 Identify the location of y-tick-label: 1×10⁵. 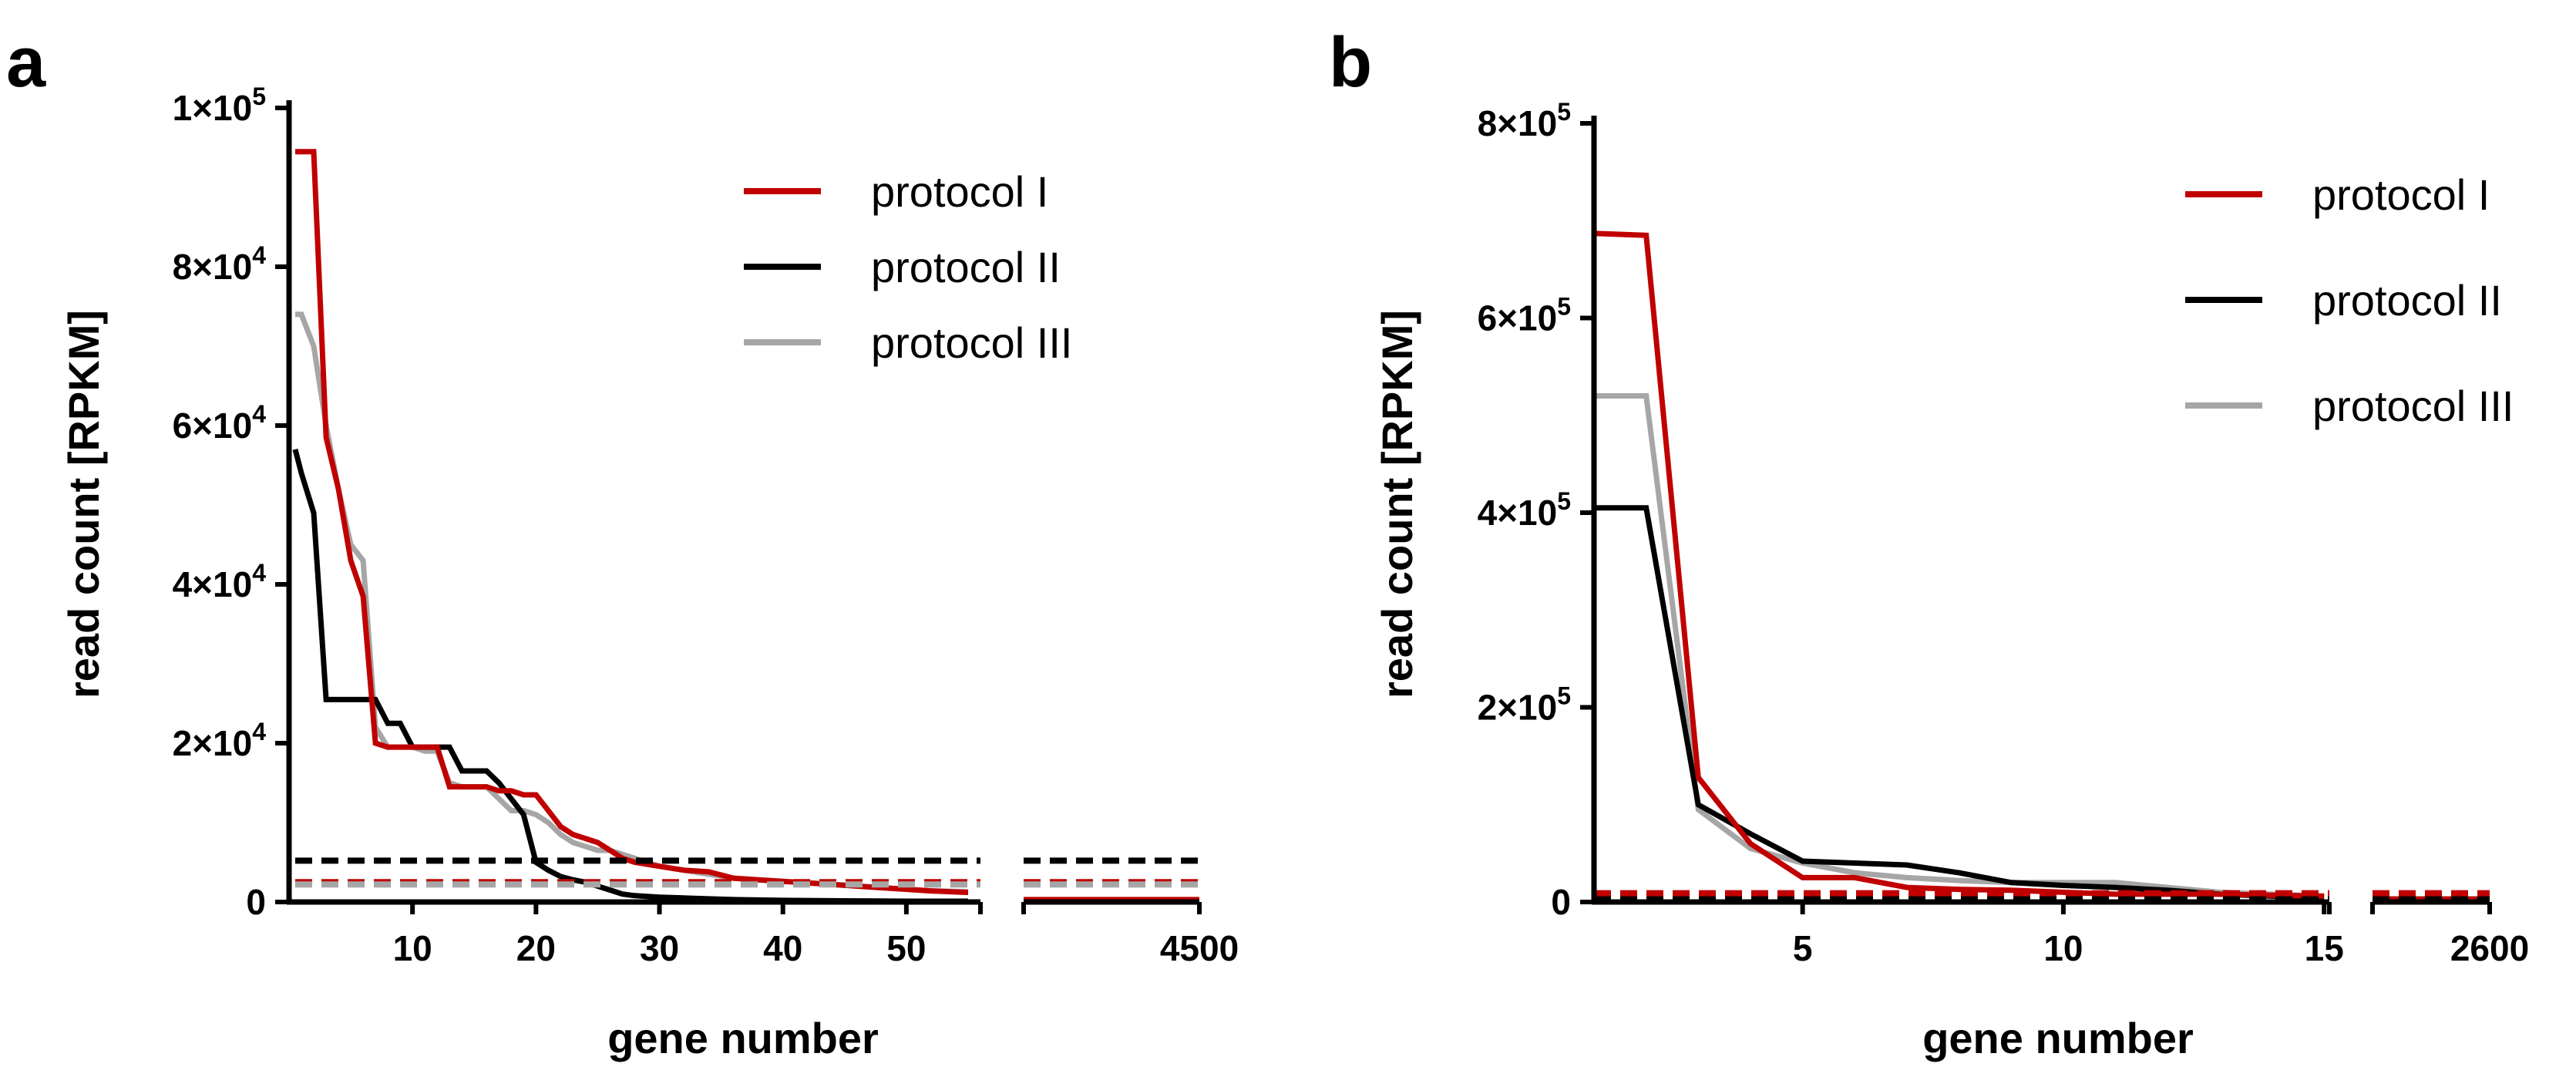
(219, 105).